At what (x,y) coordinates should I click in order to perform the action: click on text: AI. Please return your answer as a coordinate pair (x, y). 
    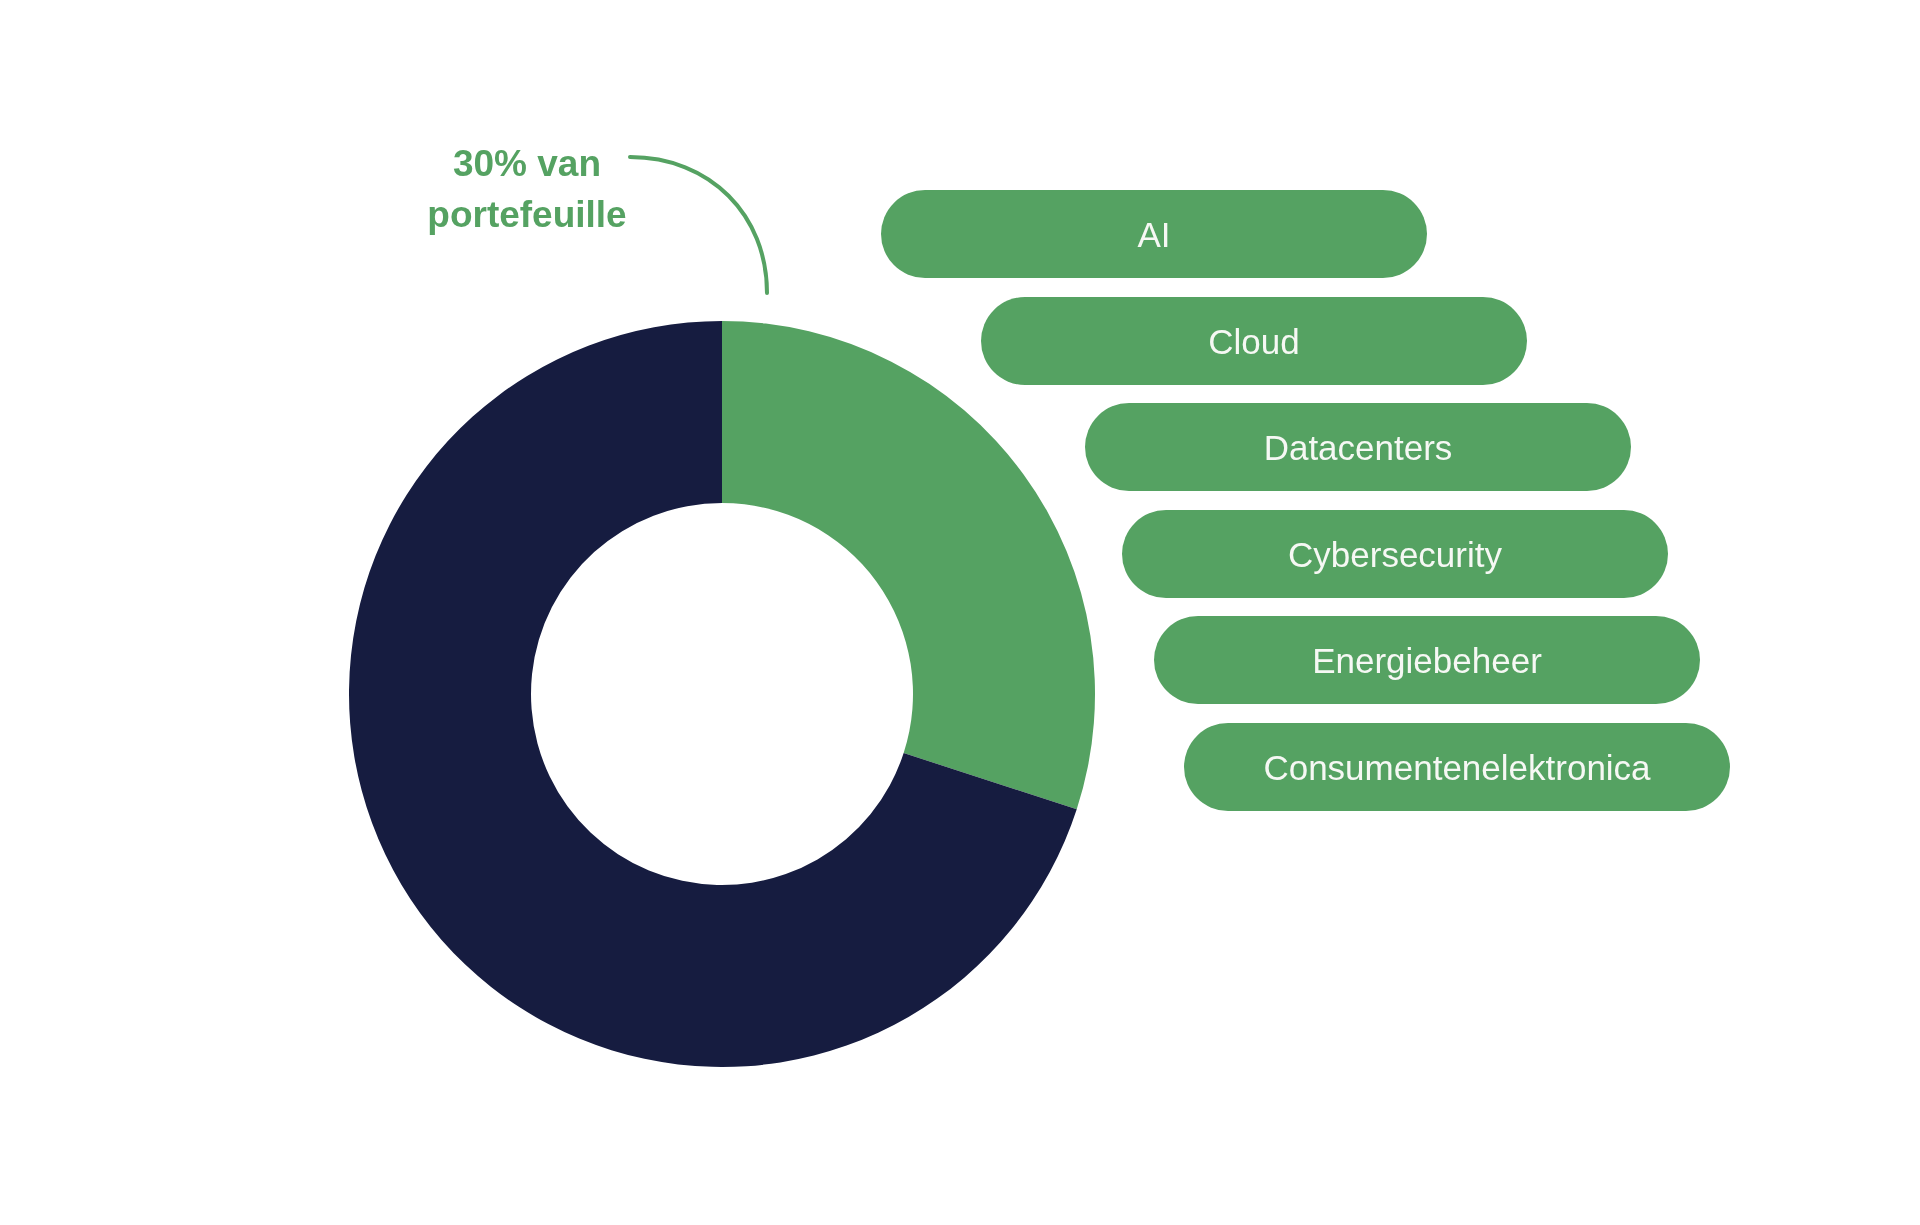
    Looking at the image, I should click on (1154, 234).